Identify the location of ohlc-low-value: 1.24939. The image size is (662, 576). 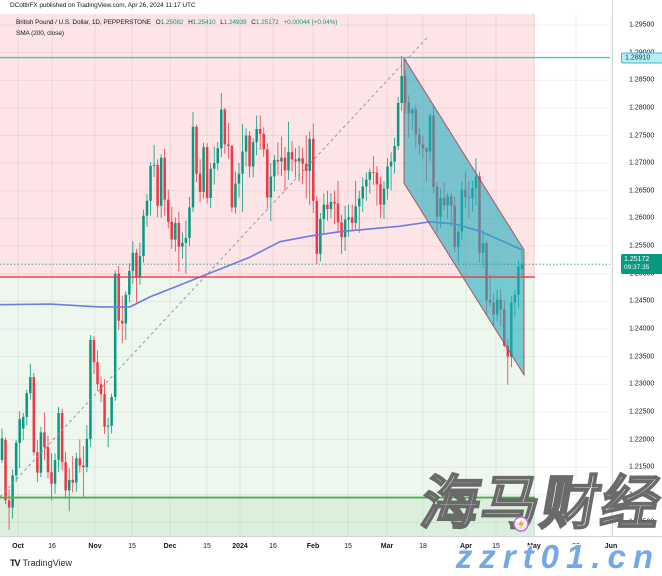
(235, 22).